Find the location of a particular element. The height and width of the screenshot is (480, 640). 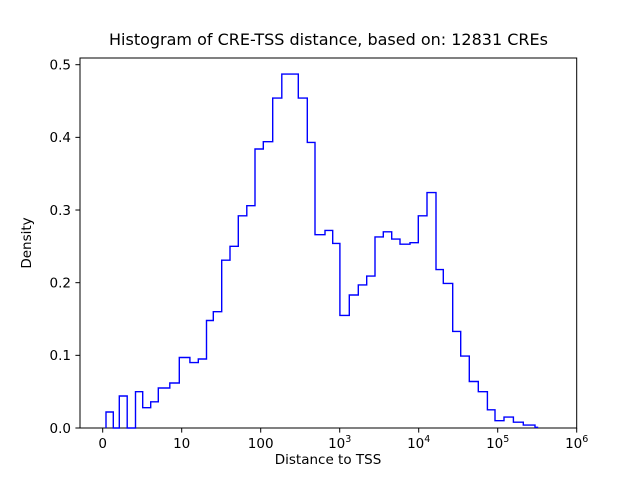

x-tick-label: 0 is located at coordinates (102, 444).